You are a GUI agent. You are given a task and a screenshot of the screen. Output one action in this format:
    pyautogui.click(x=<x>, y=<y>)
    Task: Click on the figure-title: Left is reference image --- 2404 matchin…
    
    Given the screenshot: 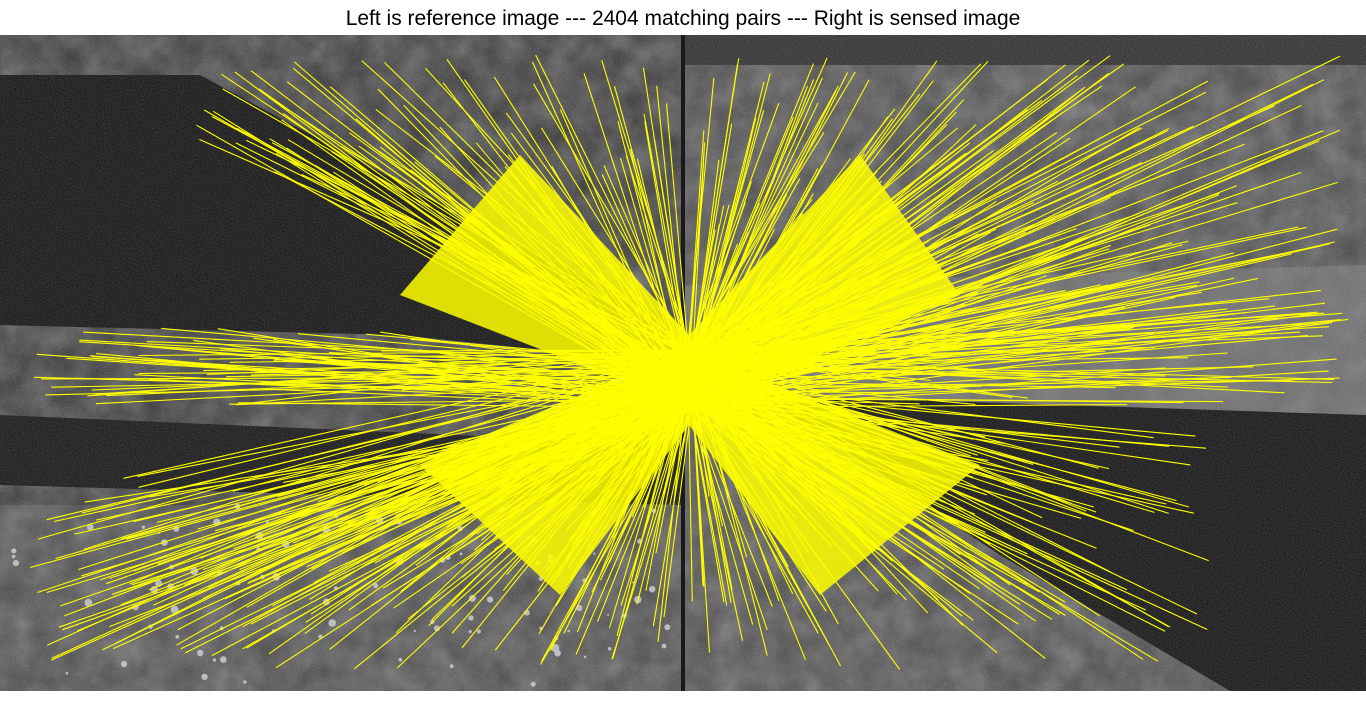 What is the action you would take?
    pyautogui.click(x=683, y=18)
    